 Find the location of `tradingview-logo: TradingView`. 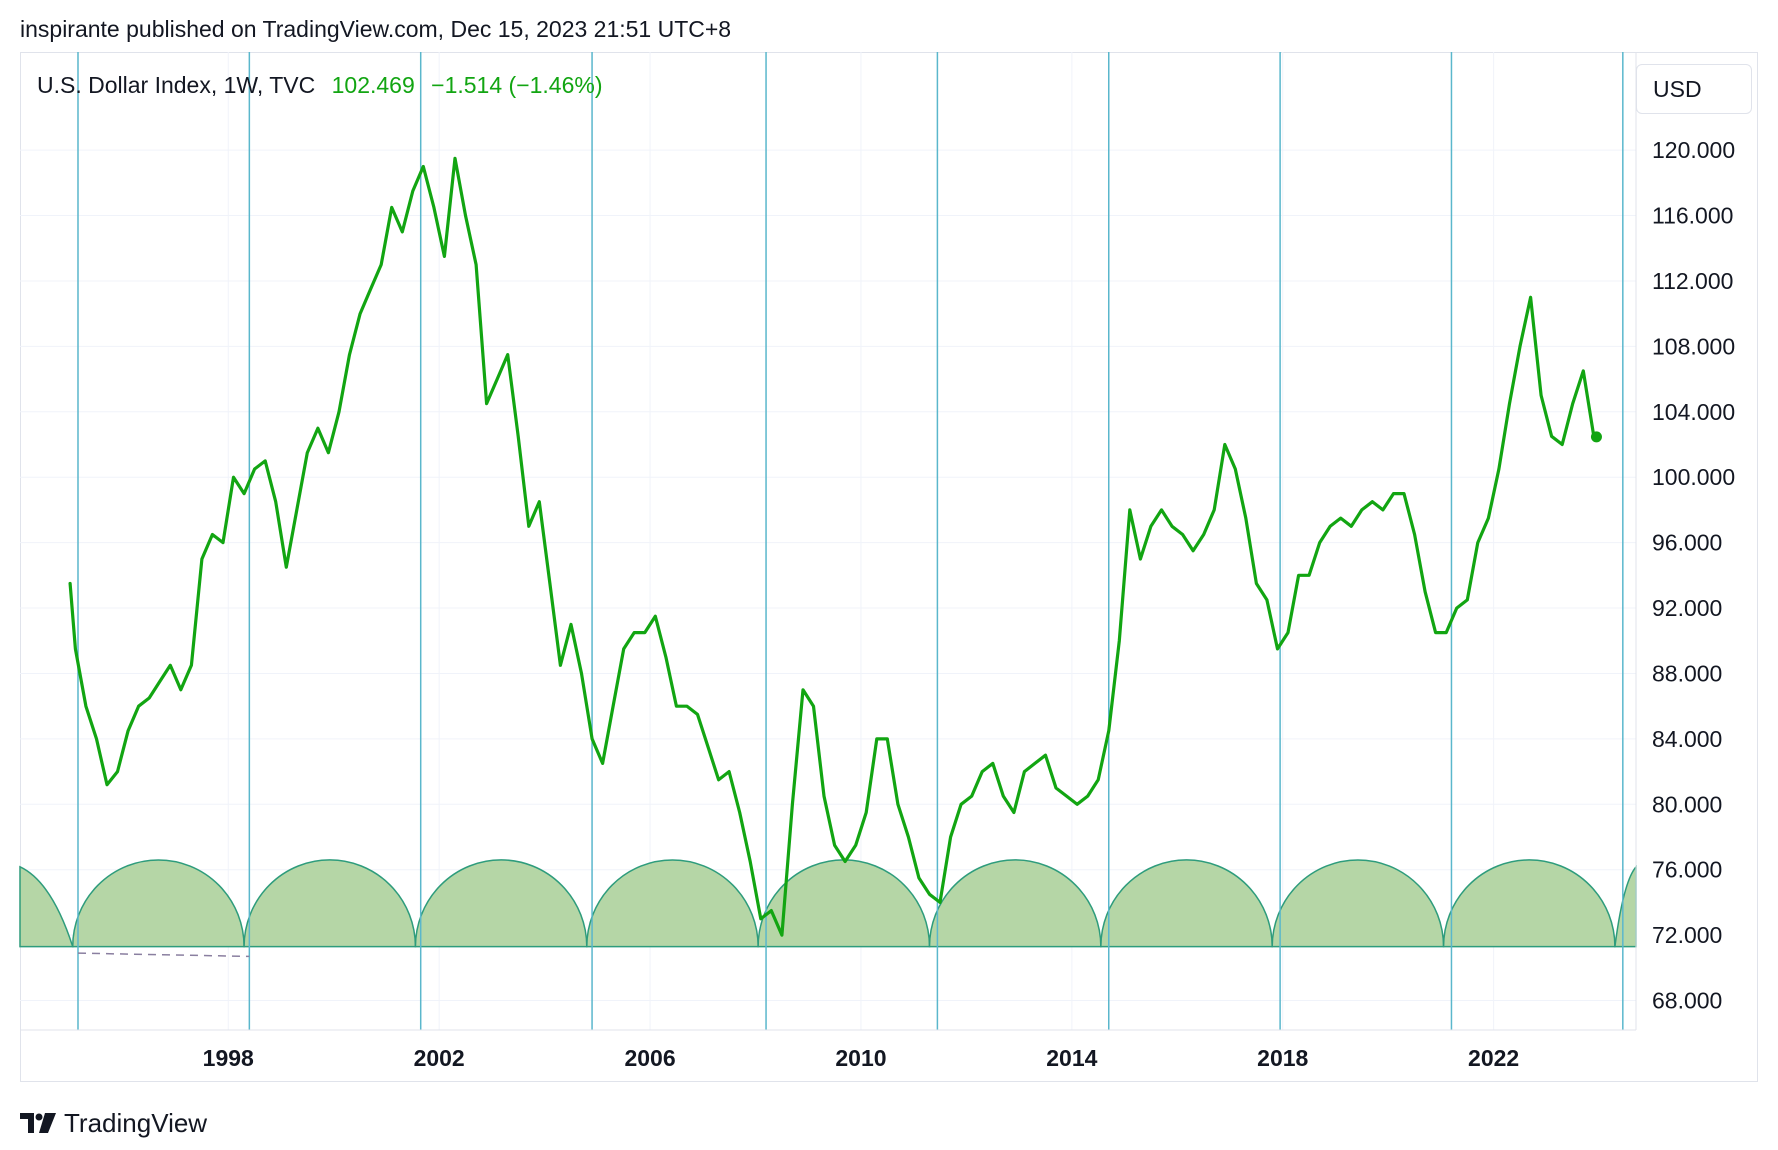

tradingview-logo: TradingView is located at coordinates (113, 1123).